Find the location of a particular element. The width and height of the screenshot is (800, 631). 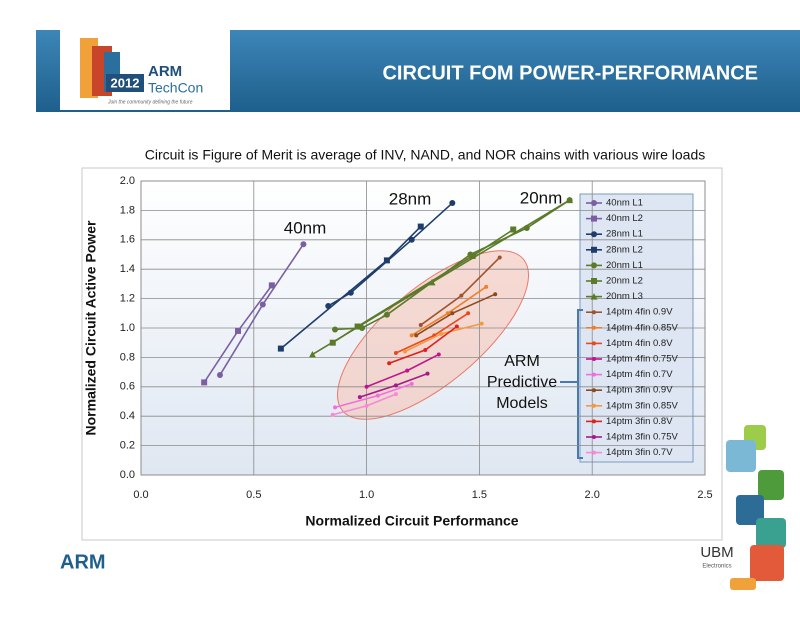

legend-label: 14ptm 4fin 0.8V is located at coordinates (639, 343).